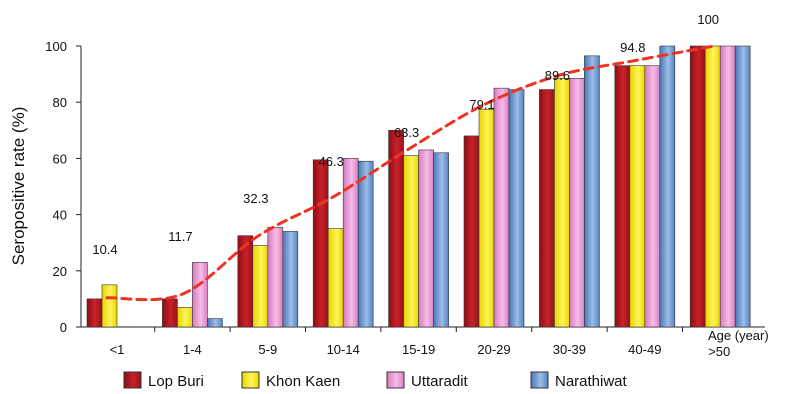 The height and width of the screenshot is (394, 790). I want to click on trend-value-label: 46.3, so click(331, 161).